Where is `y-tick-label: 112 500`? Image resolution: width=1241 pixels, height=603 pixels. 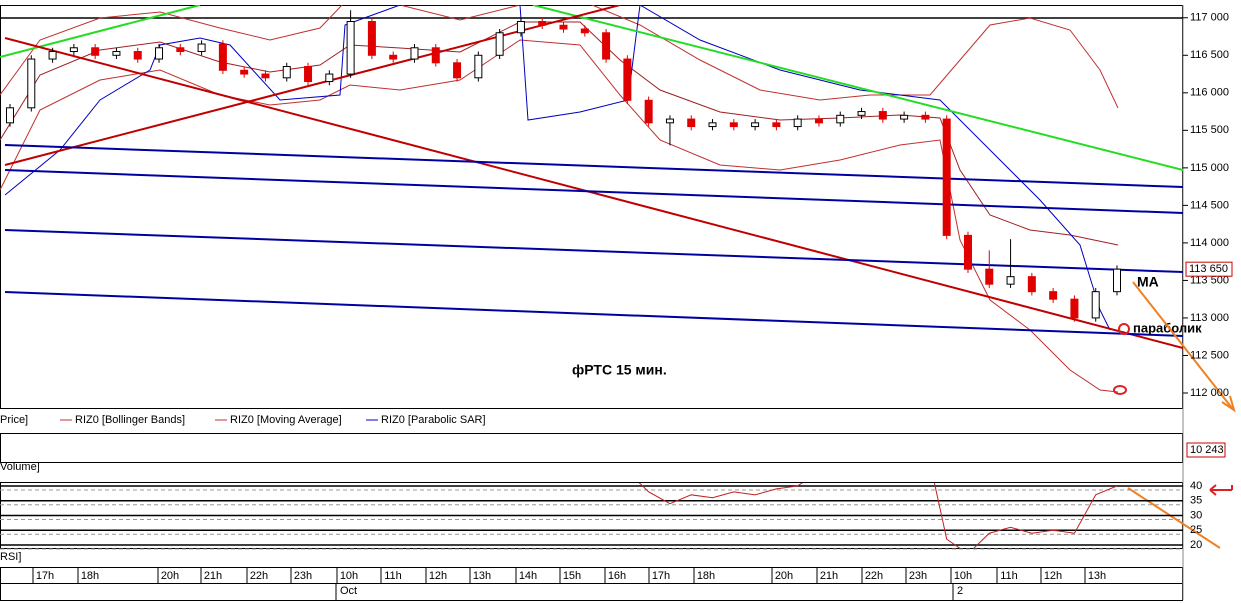 y-tick-label: 112 500 is located at coordinates (1209, 355).